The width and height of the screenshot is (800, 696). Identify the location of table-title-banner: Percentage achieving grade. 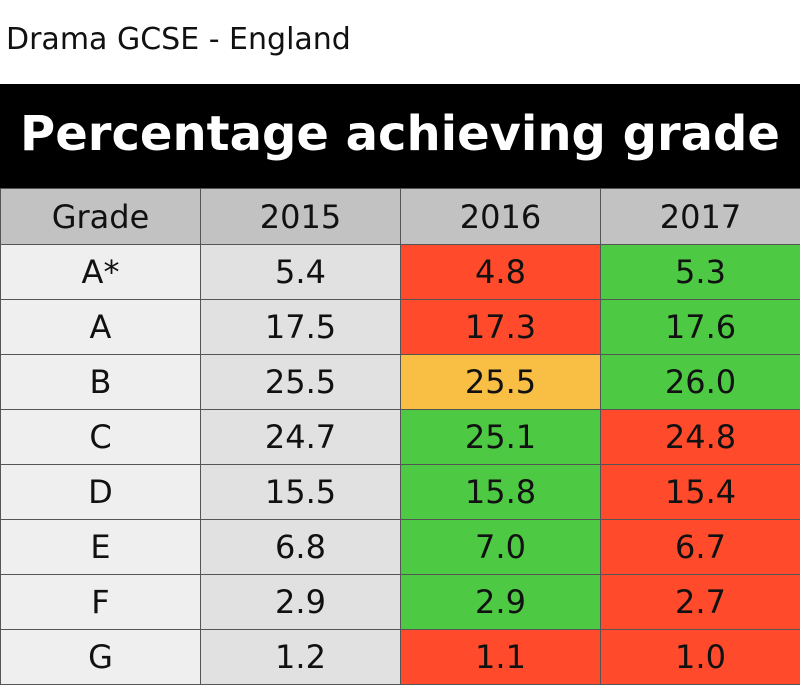
(400, 136).